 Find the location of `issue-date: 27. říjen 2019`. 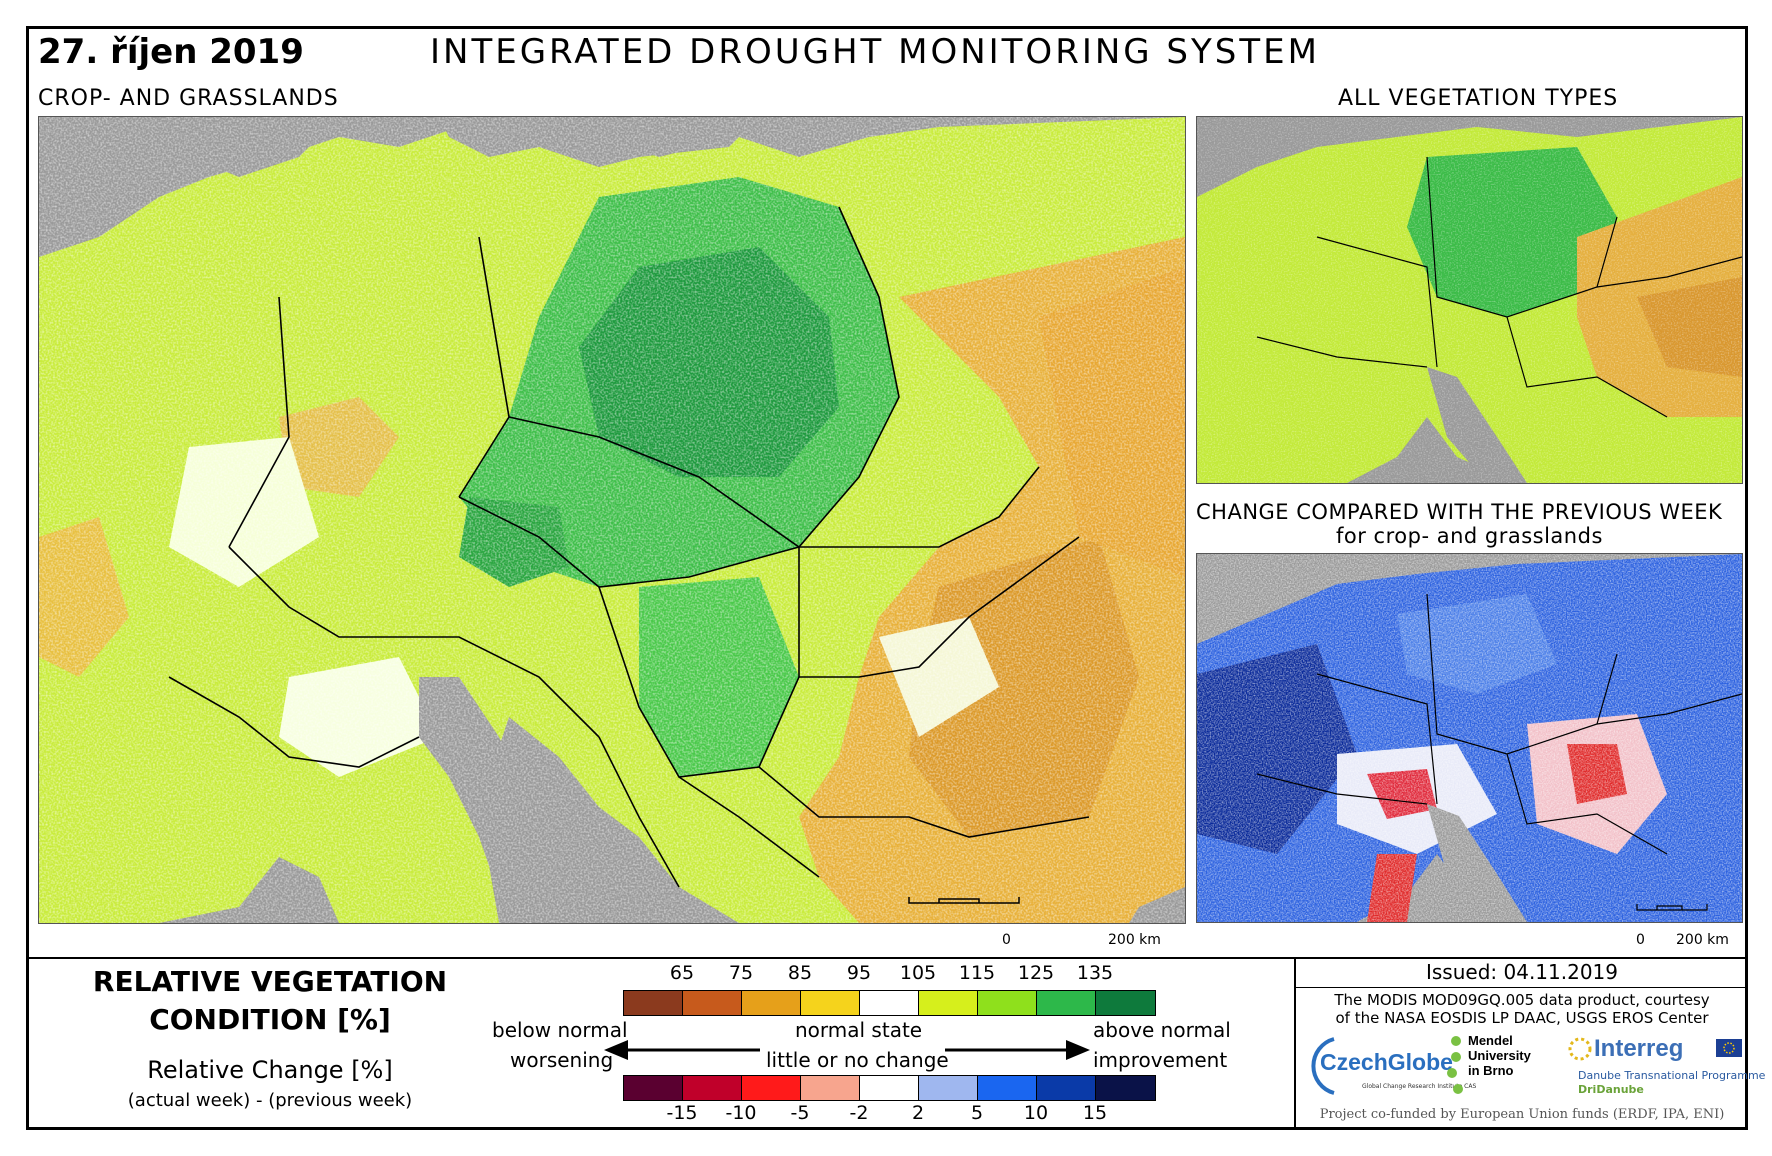

issue-date: 27. říjen 2019 is located at coordinates (171, 52).